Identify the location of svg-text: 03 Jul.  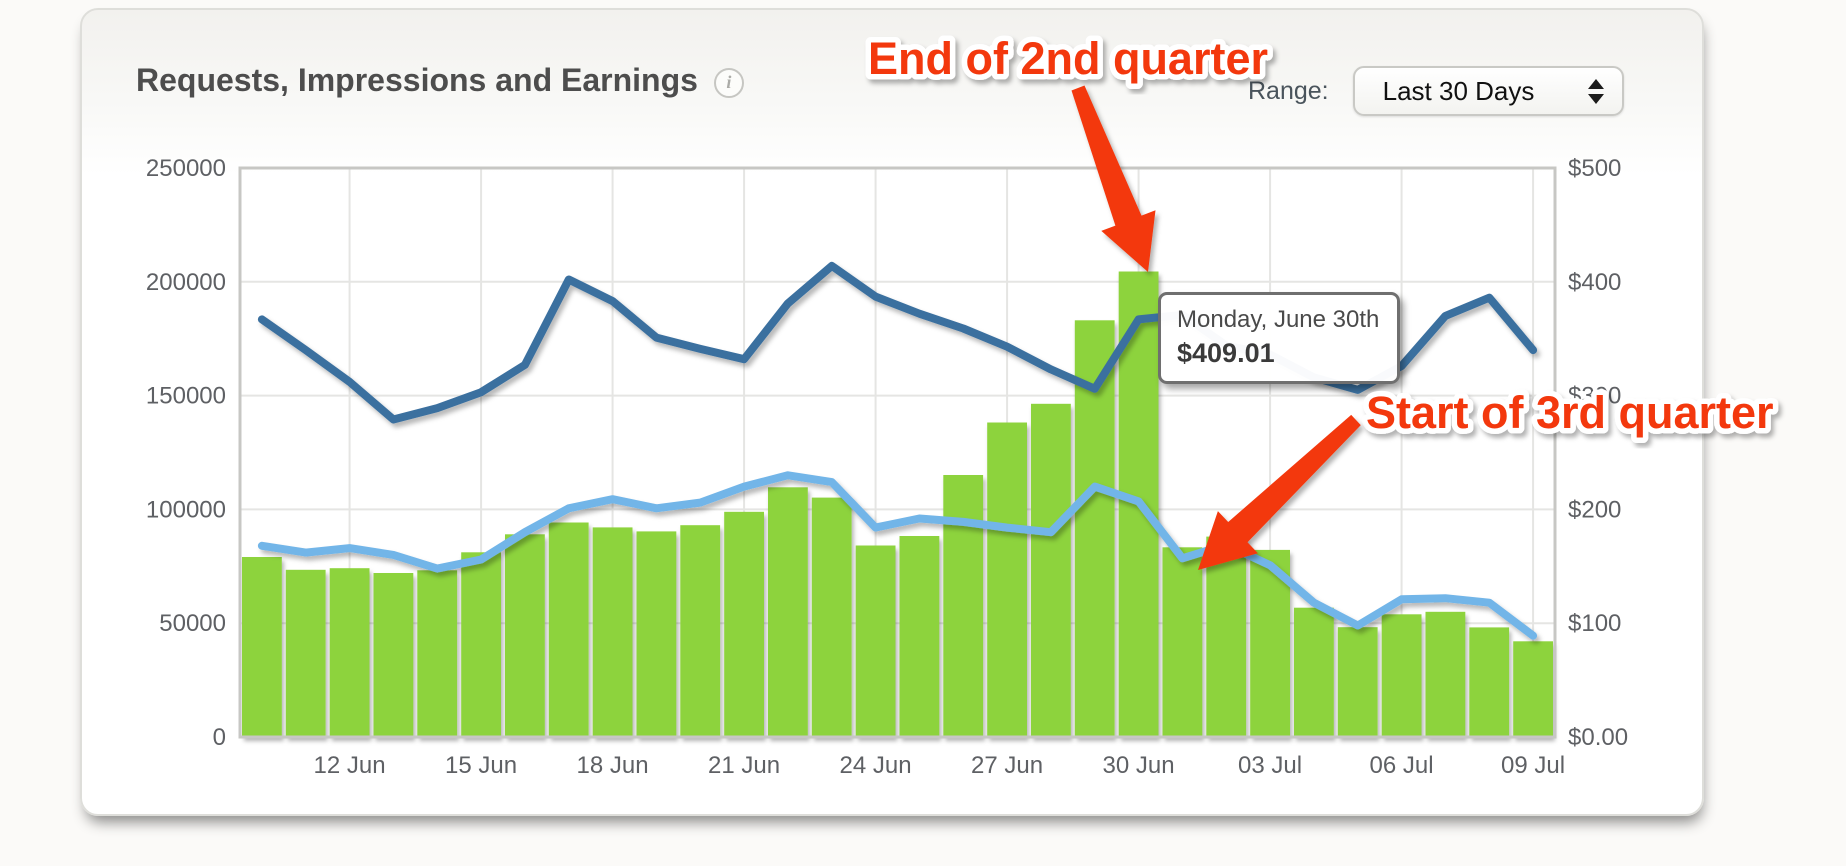
(1270, 765).